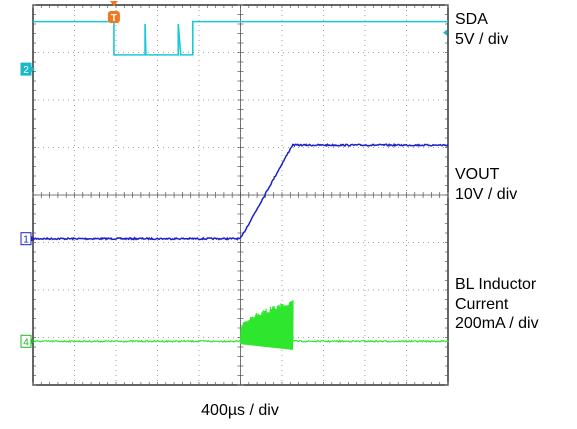 Image resolution: width=577 pixels, height=429 pixels. Describe the element at coordinates (445, 32) in the screenshot. I see `trigger-level-arrow-icon` at that location.